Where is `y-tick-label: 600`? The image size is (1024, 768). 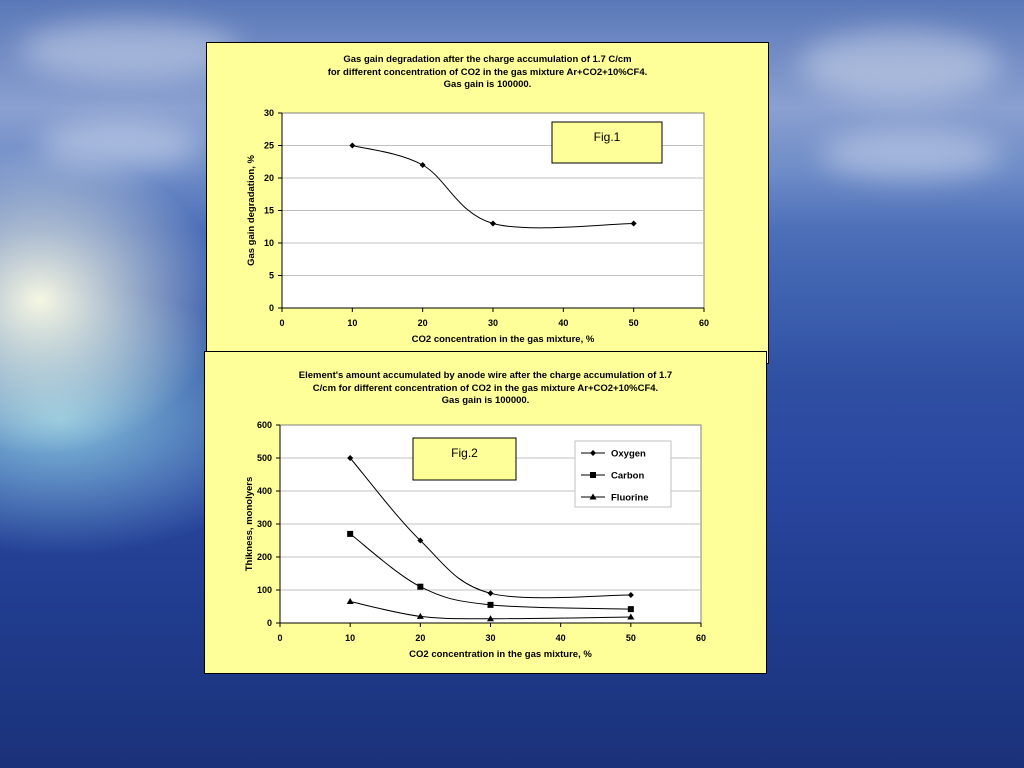 y-tick-label: 600 is located at coordinates (264, 425).